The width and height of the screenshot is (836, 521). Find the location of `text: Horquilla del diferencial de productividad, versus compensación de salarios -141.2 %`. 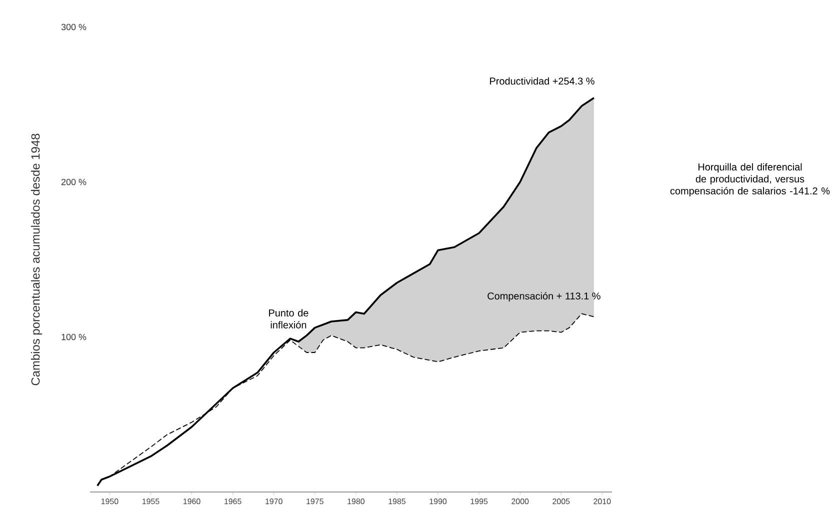

text: Horquilla del diferencial de productividad, versus compensación de salarios -141.2 % is located at coordinates (750, 179).